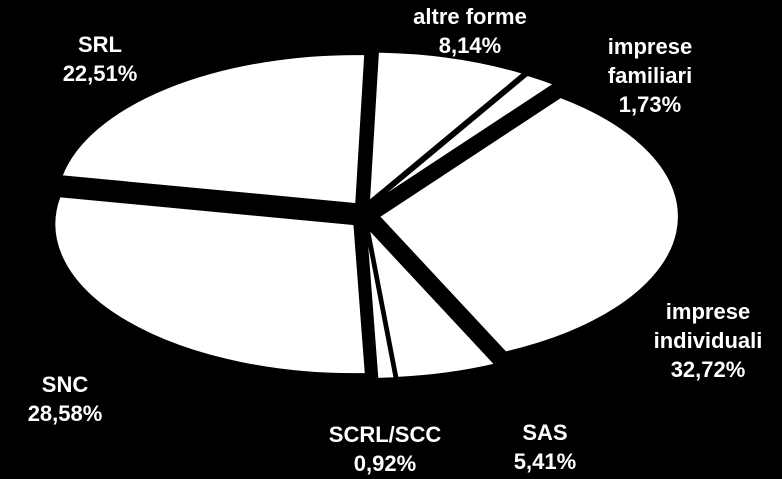 This screenshot has width=782, height=479. I want to click on category-label: SAS, so click(545, 432).